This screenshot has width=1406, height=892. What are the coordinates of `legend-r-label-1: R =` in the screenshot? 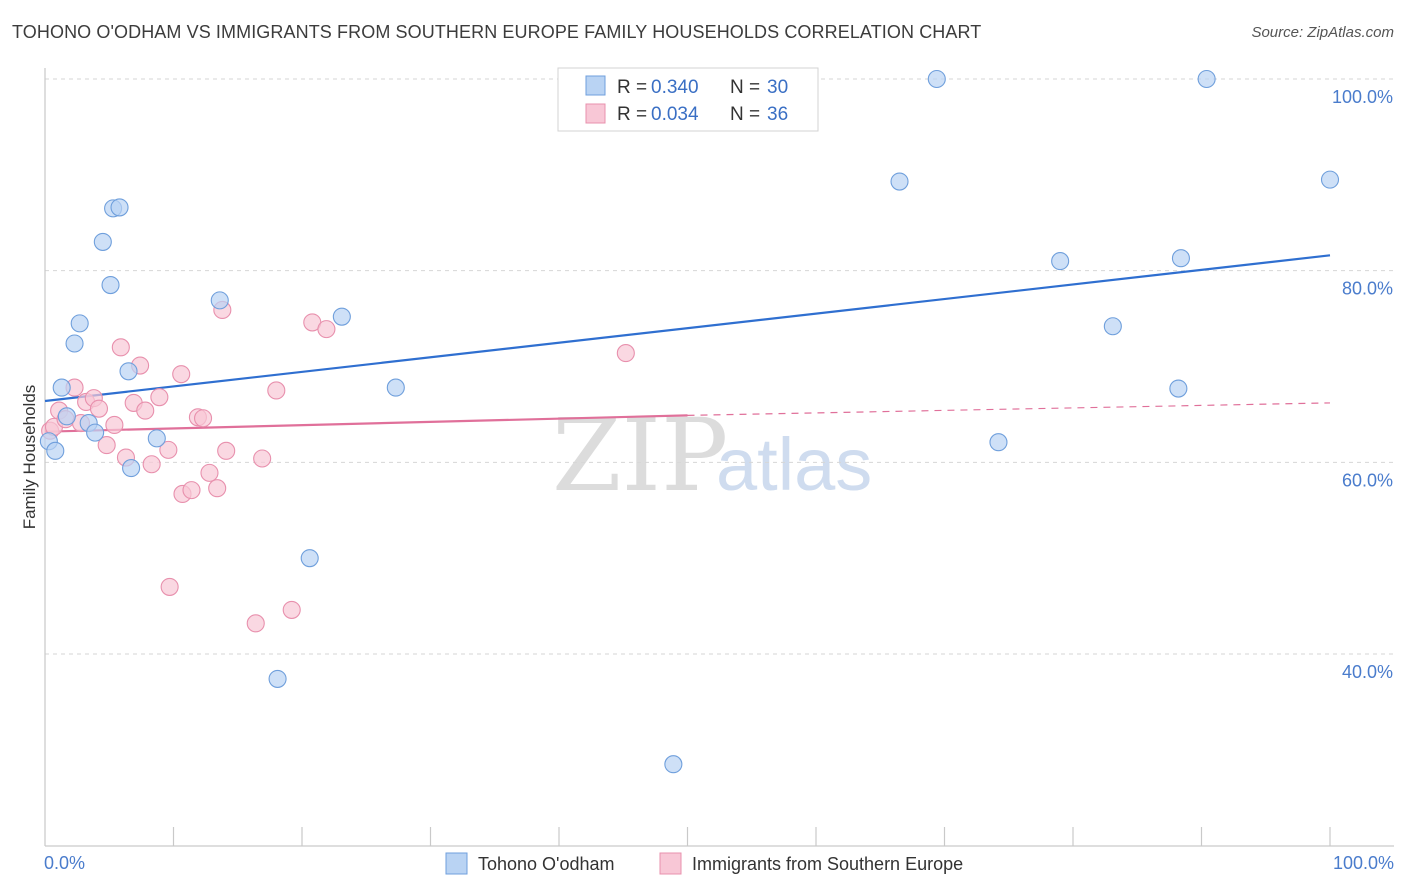 It's located at (632, 87).